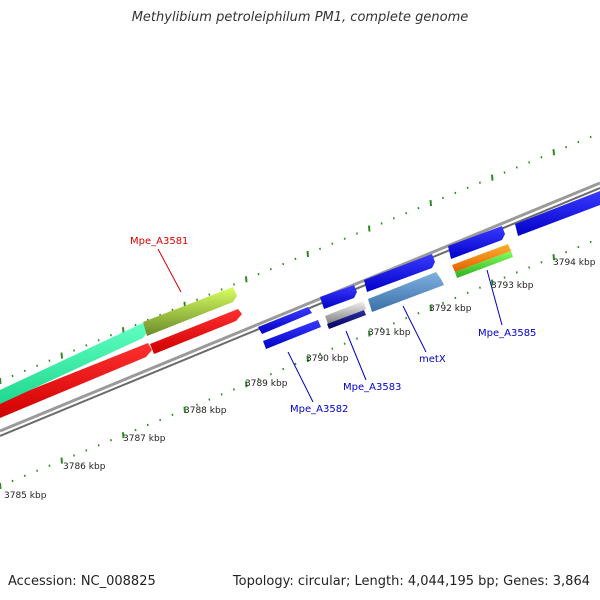 The width and height of the screenshot is (600, 600). Describe the element at coordinates (82, 581) in the screenshot. I see `accession-text: Accession: NC_008825` at that location.